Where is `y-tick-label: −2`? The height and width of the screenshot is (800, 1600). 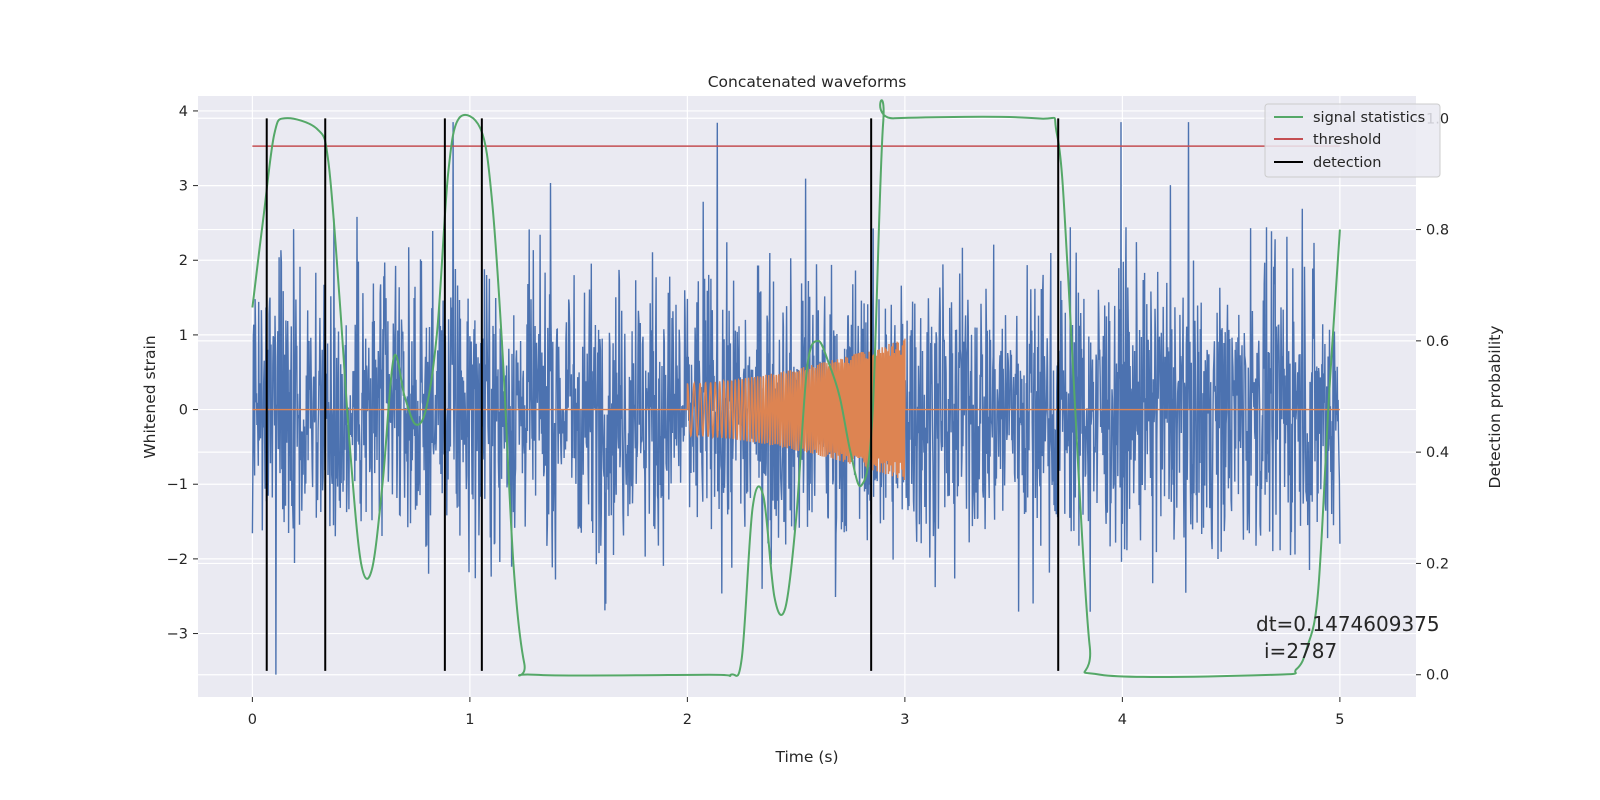 y-tick-label: −2 is located at coordinates (177, 560).